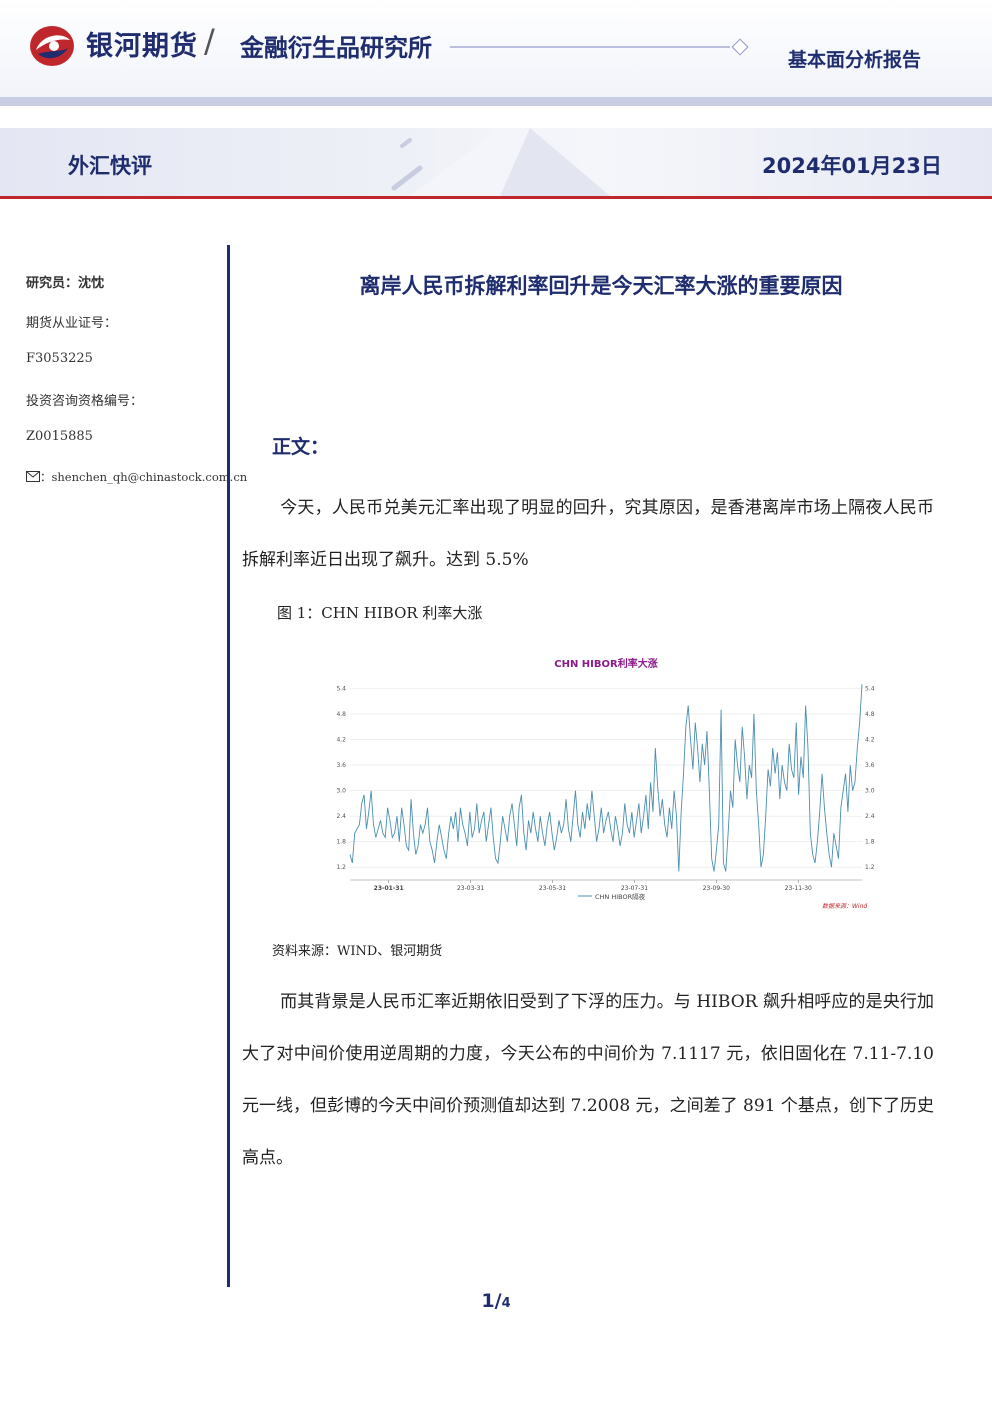  I want to click on y-tick-label-right: 3.6, so click(870, 765).